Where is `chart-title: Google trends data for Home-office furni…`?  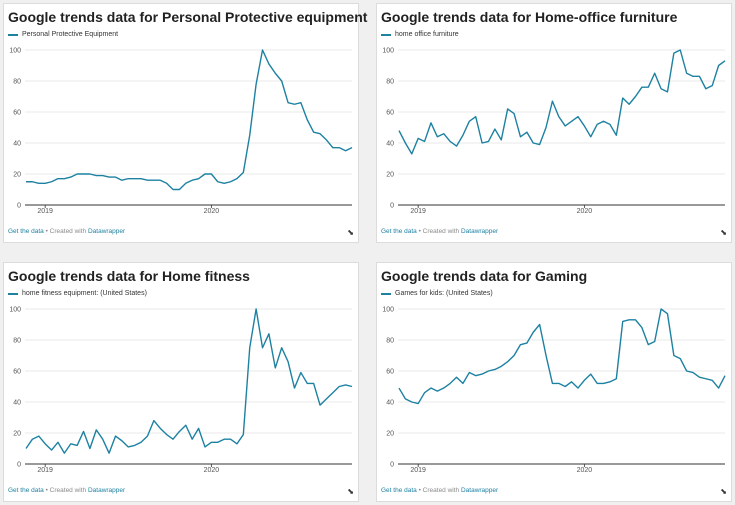
chart-title: Google trends data for Home-office furni… is located at coordinates (529, 17).